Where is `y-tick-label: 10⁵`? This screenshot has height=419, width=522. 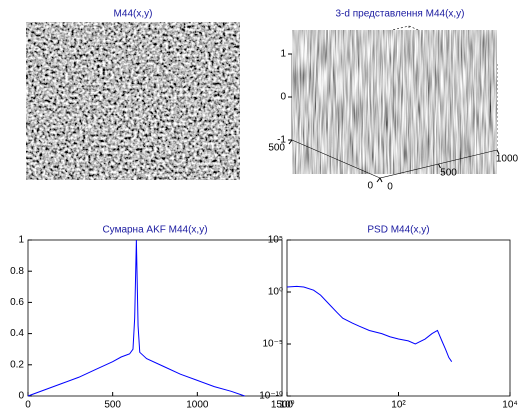 y-tick-label: 10⁵ is located at coordinates (275, 240).